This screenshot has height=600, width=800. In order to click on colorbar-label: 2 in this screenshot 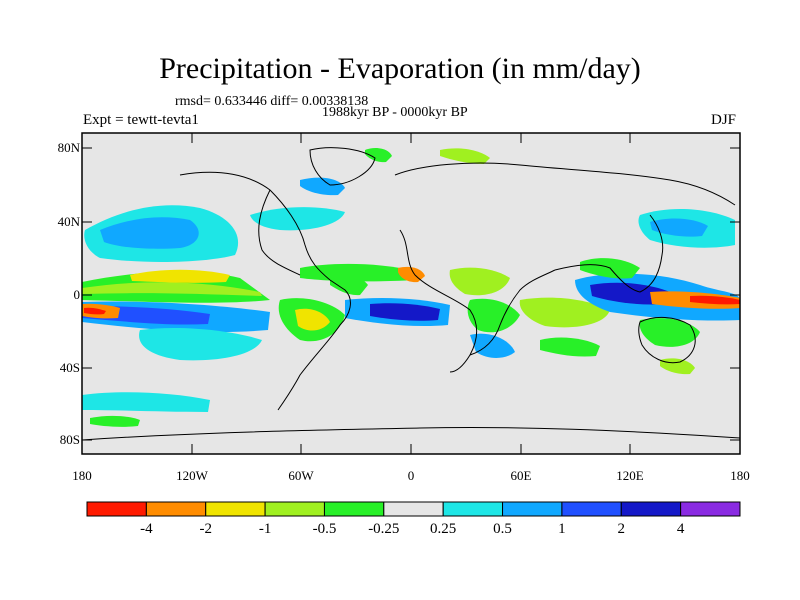, I will do `click(621, 529)`.